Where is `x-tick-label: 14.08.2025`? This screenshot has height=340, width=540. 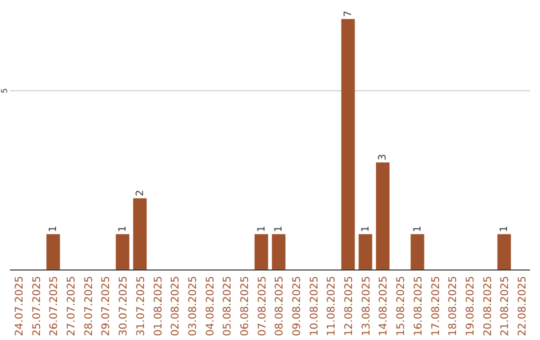 x-tick-label: 14.08.2025 is located at coordinates (384, 306).